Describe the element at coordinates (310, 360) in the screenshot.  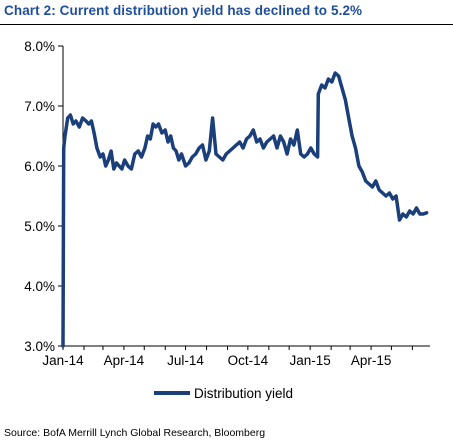
I see `x-tick-label: Jan-15` at that location.